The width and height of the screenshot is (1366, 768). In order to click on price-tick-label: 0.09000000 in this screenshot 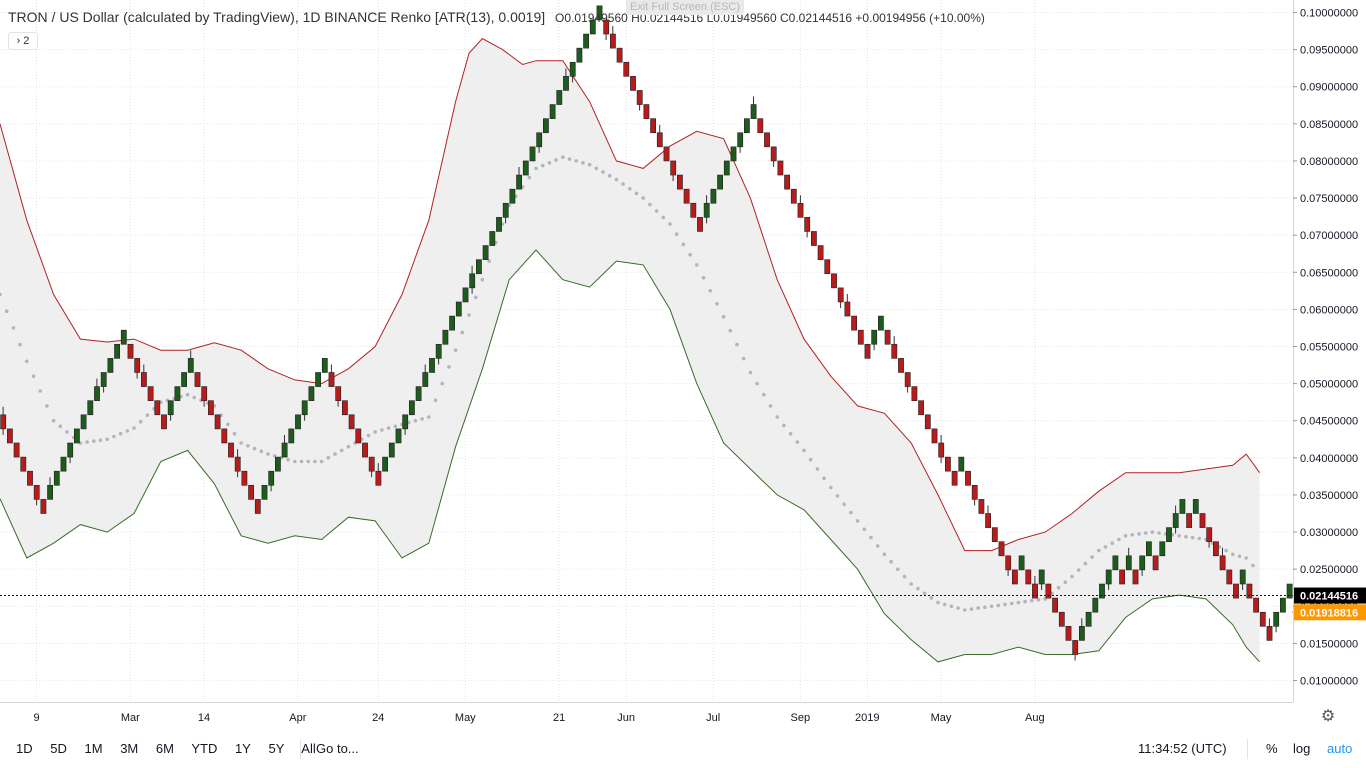, I will do `click(1329, 88)`.